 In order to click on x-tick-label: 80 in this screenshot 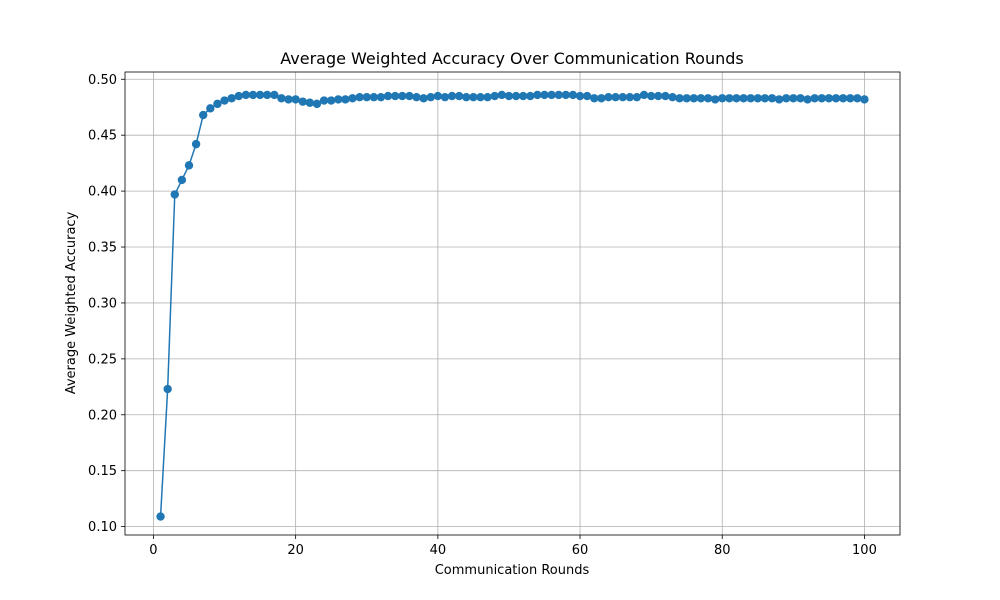, I will do `click(722, 550)`.